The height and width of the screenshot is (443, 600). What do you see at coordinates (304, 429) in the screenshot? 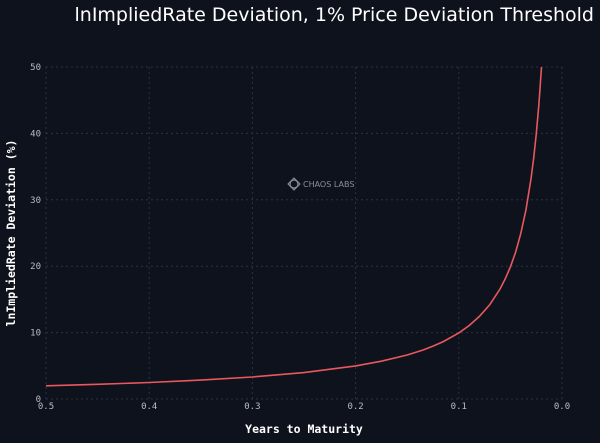
I see `x-axis-label: Years to Maturity` at bounding box center [304, 429].